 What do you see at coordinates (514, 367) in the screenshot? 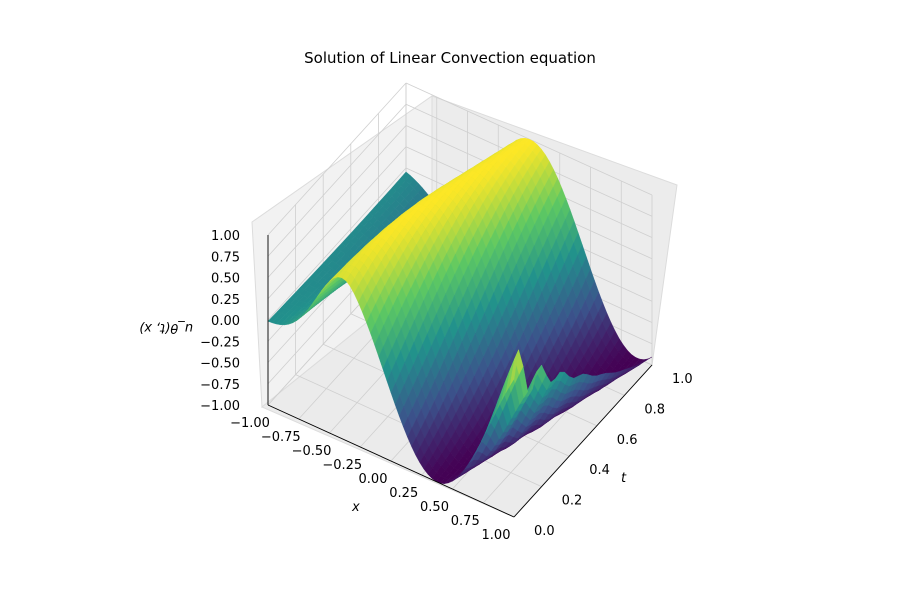
I see `surface-facet` at bounding box center [514, 367].